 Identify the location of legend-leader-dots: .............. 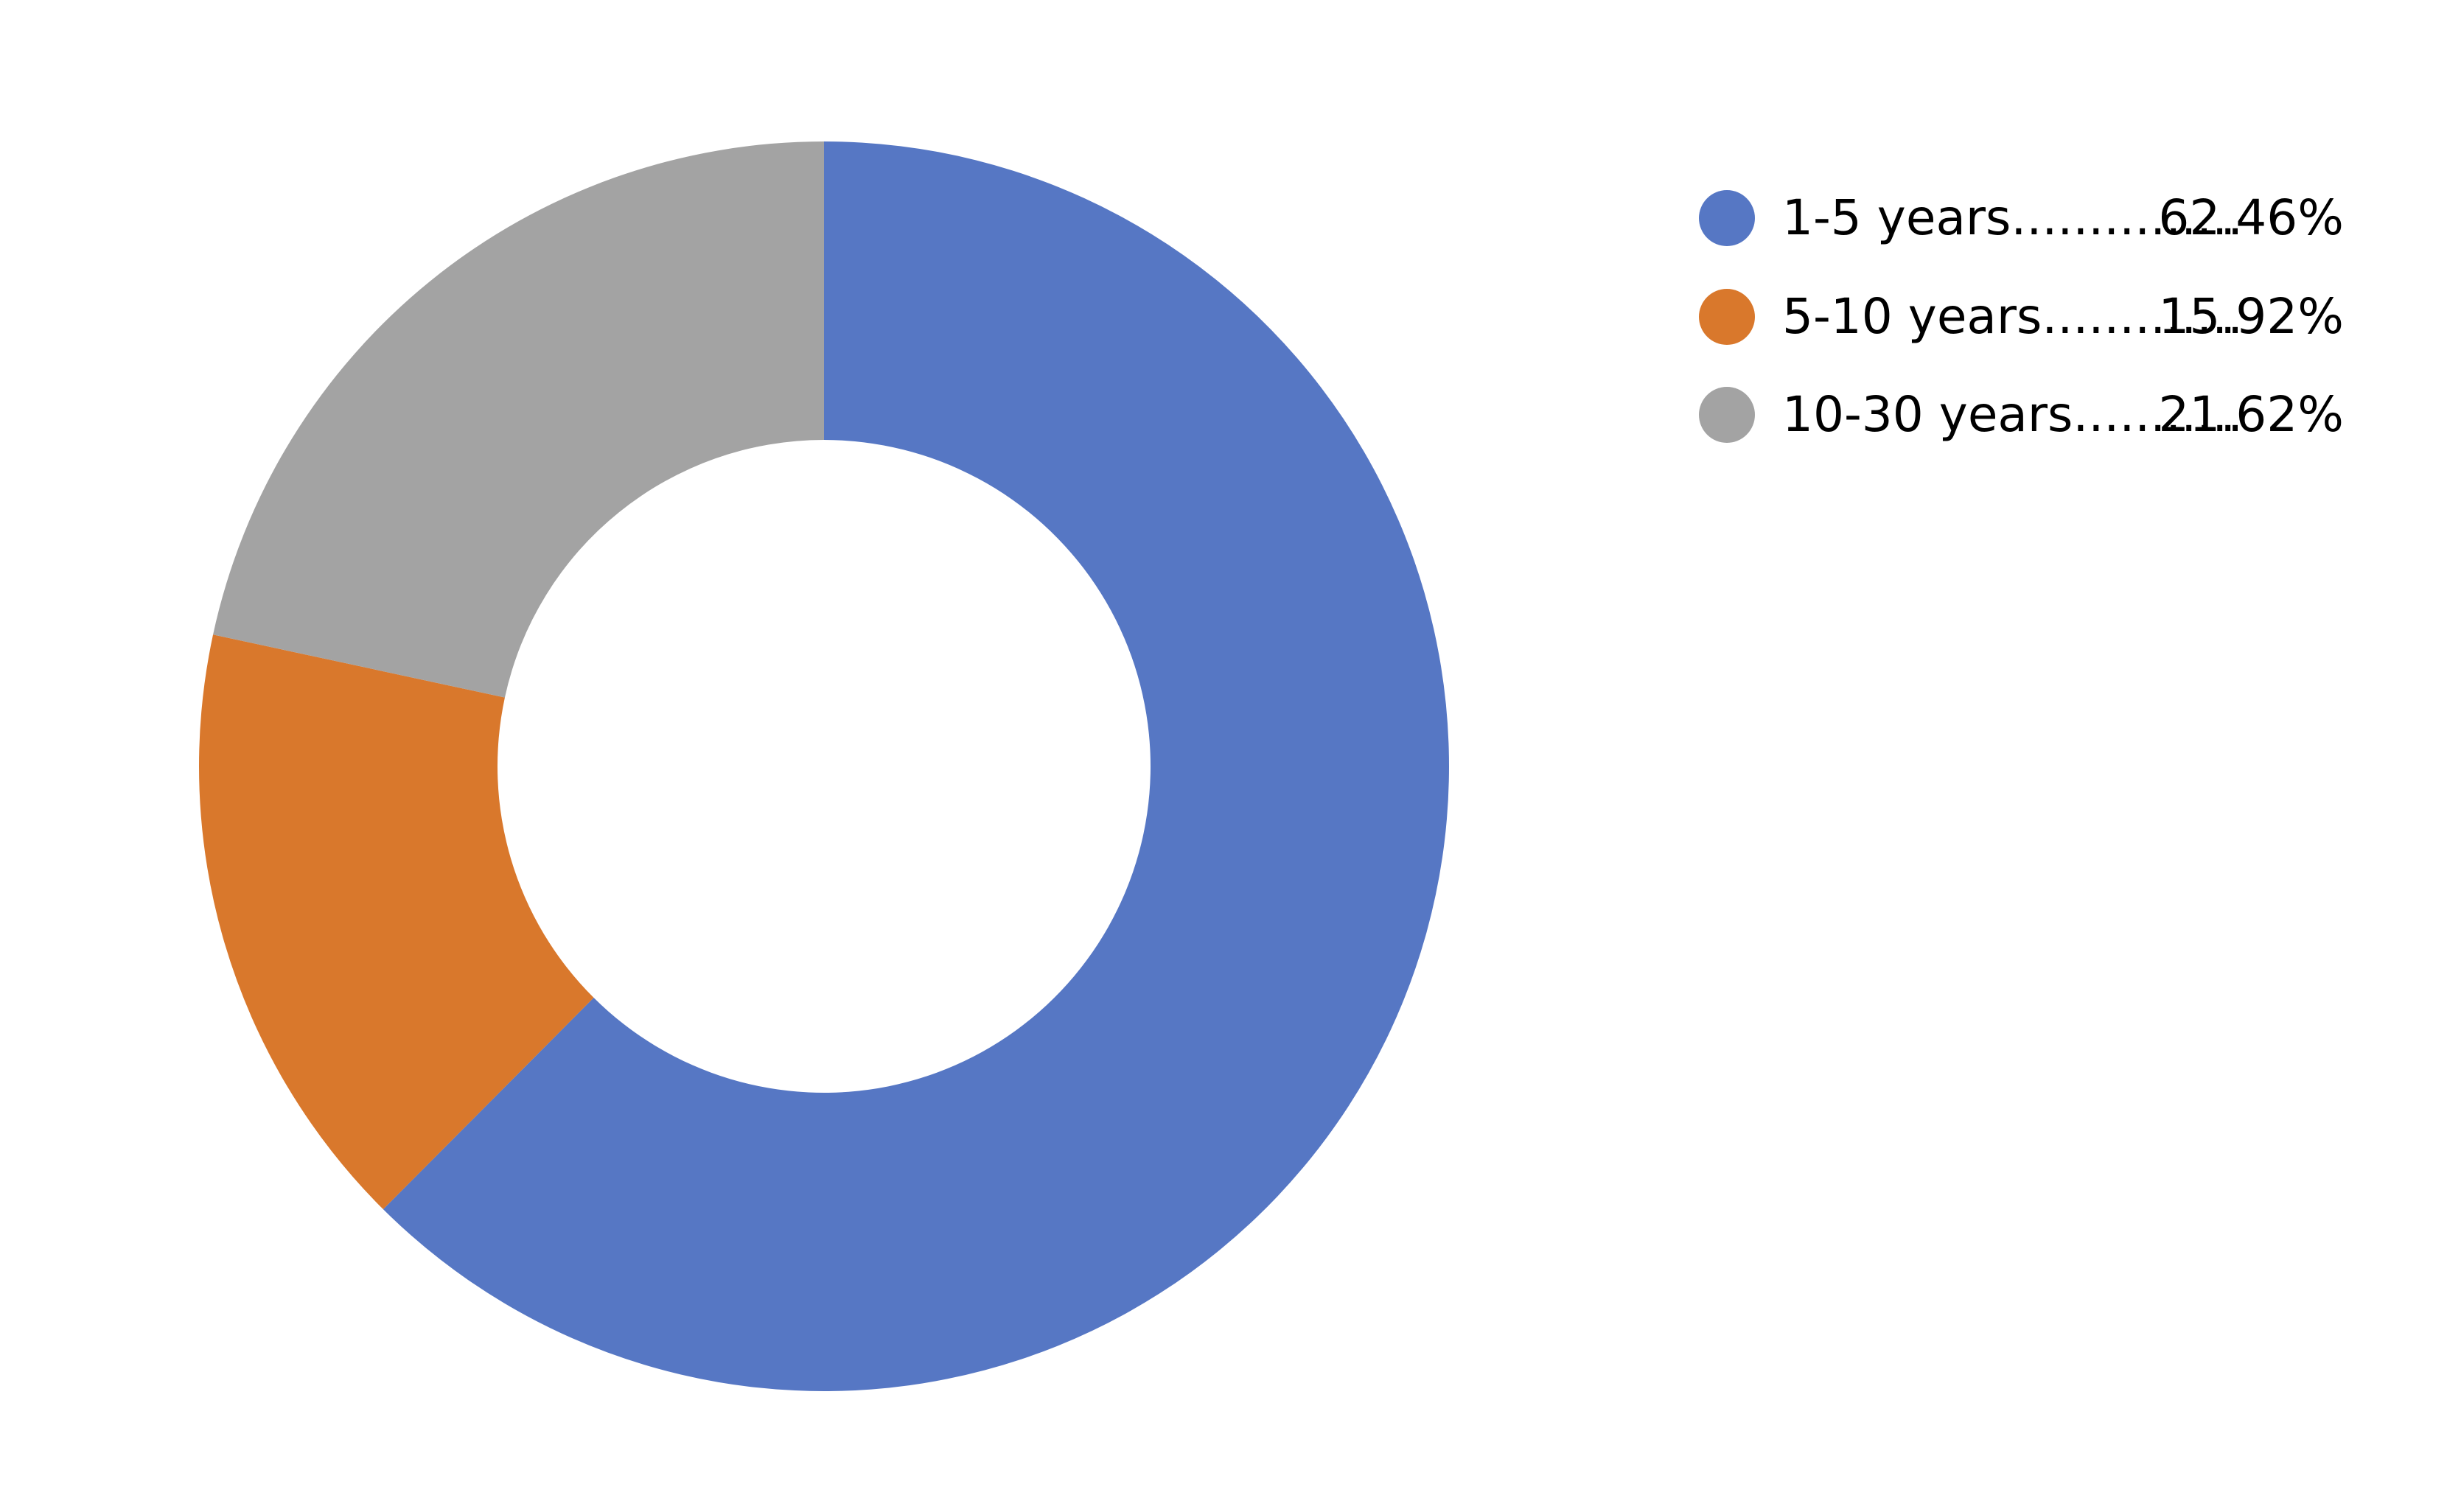
(2143, 316).